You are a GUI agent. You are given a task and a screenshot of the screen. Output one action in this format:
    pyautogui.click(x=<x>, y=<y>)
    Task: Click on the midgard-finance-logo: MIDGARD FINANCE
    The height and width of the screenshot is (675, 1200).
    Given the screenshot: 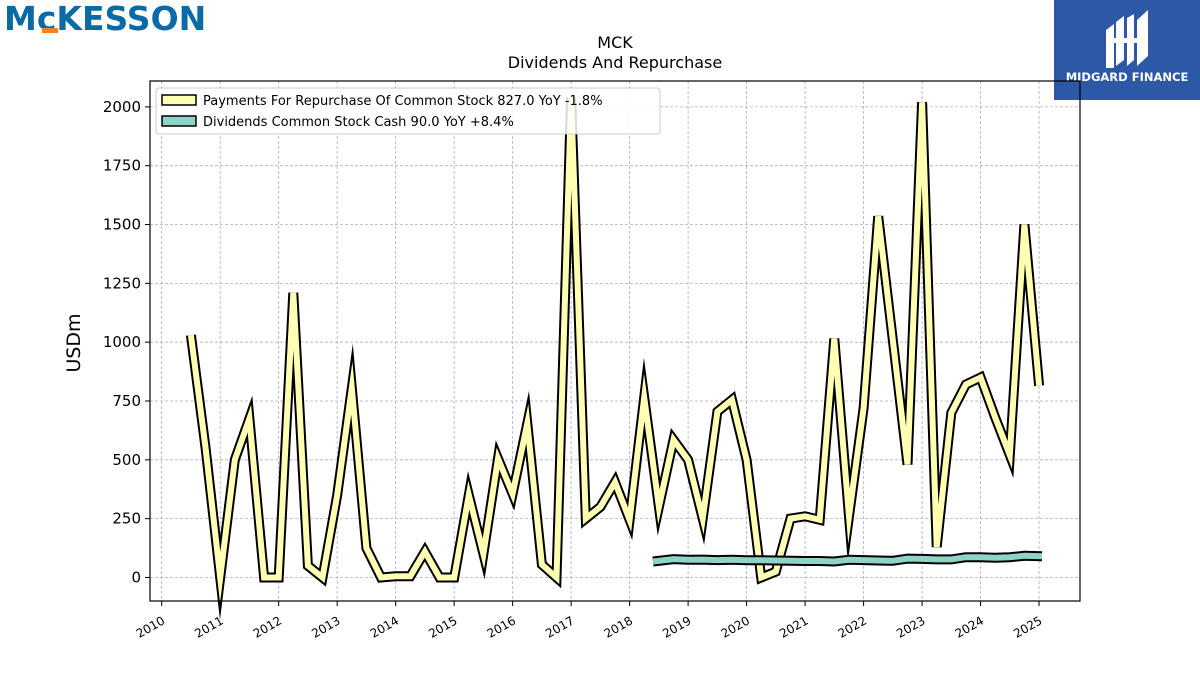 What is the action you would take?
    pyautogui.click(x=1127, y=50)
    